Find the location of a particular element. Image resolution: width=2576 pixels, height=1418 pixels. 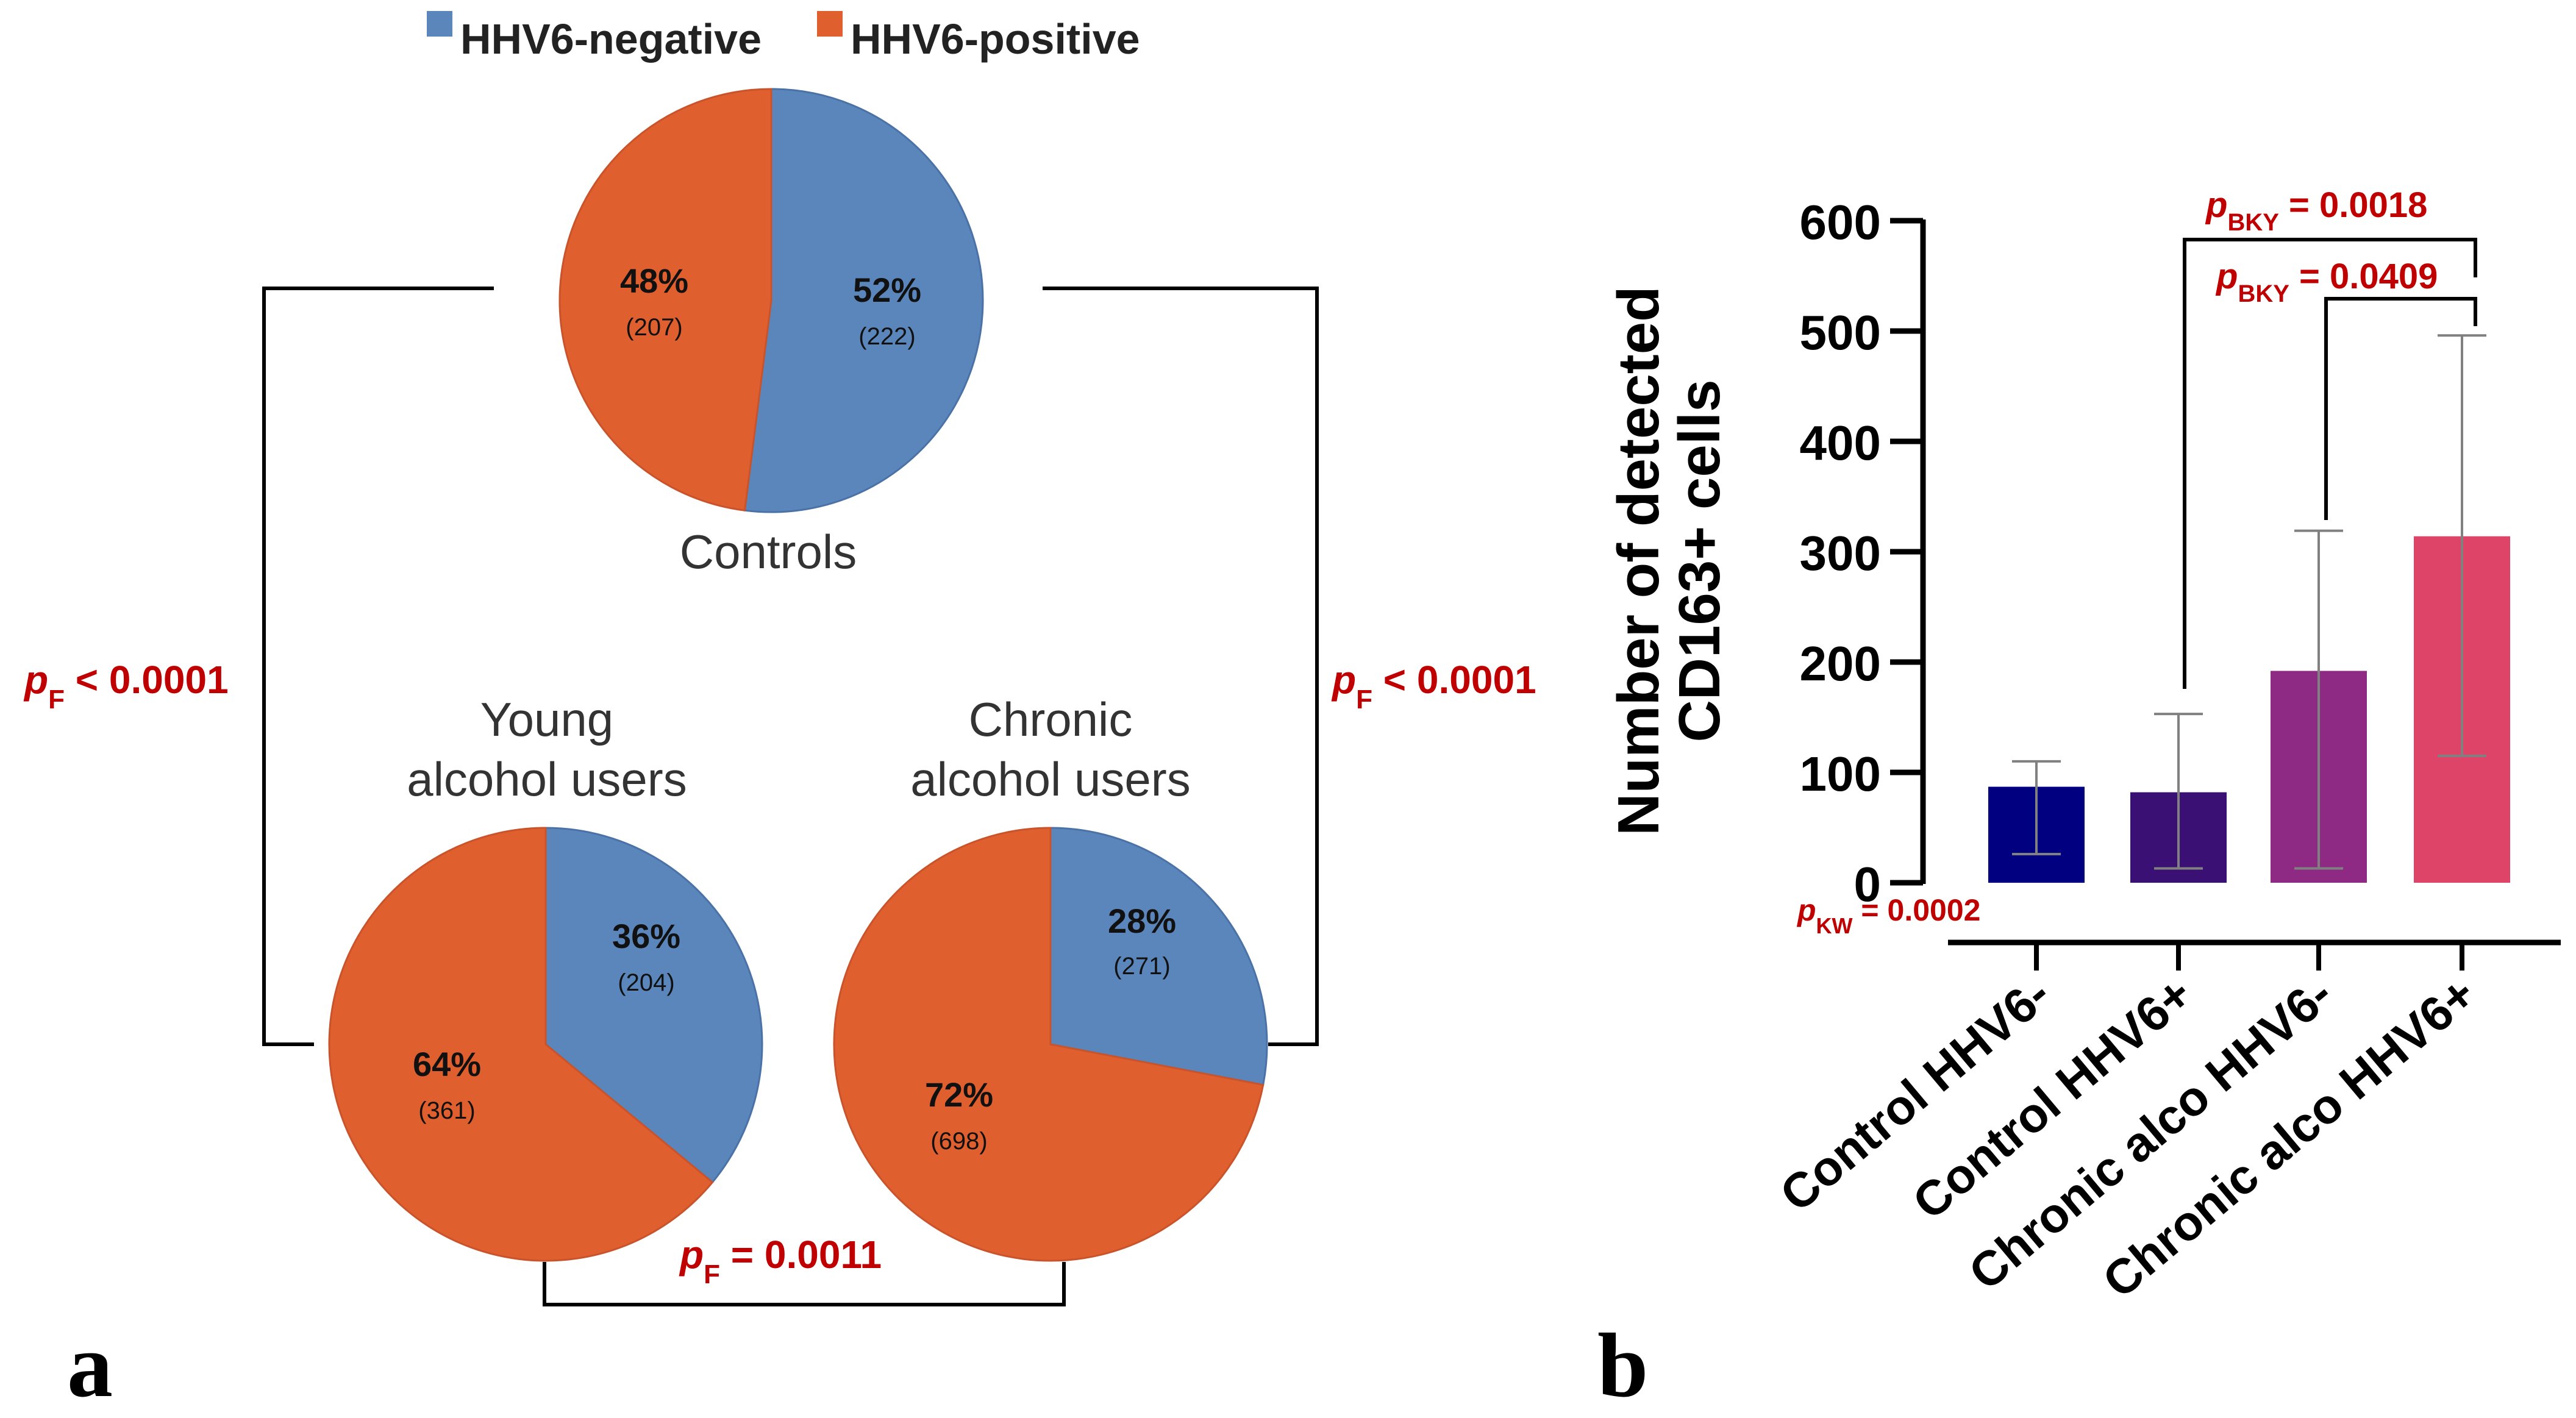

bracket-left is located at coordinates (378, 666).